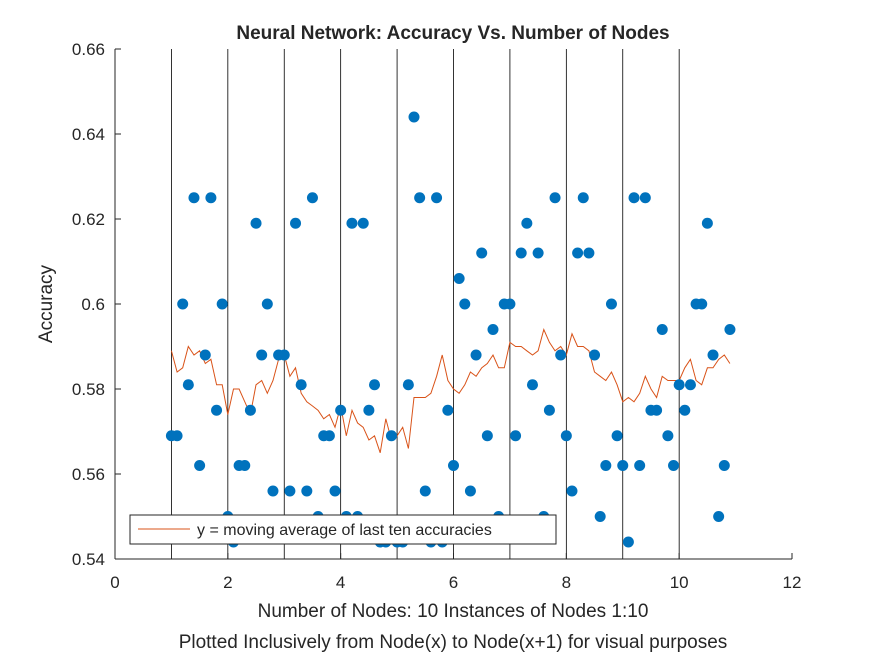  I want to click on y-axis-ticks: 0.54 0.56 0.58 0.6 0.62 0.64 0.66, so click(96, 304).